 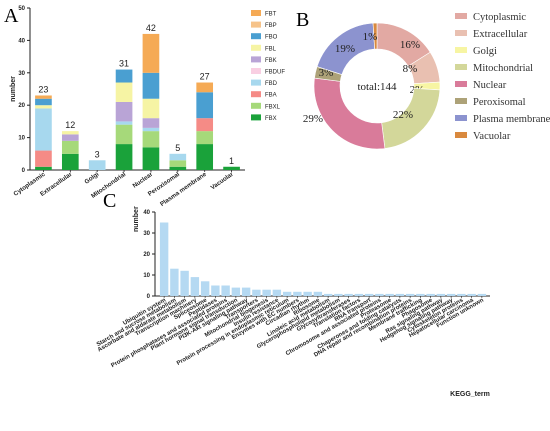 What do you see at coordinates (485, 51) in the screenshot?
I see `pie-legend-label: Golgi` at bounding box center [485, 51].